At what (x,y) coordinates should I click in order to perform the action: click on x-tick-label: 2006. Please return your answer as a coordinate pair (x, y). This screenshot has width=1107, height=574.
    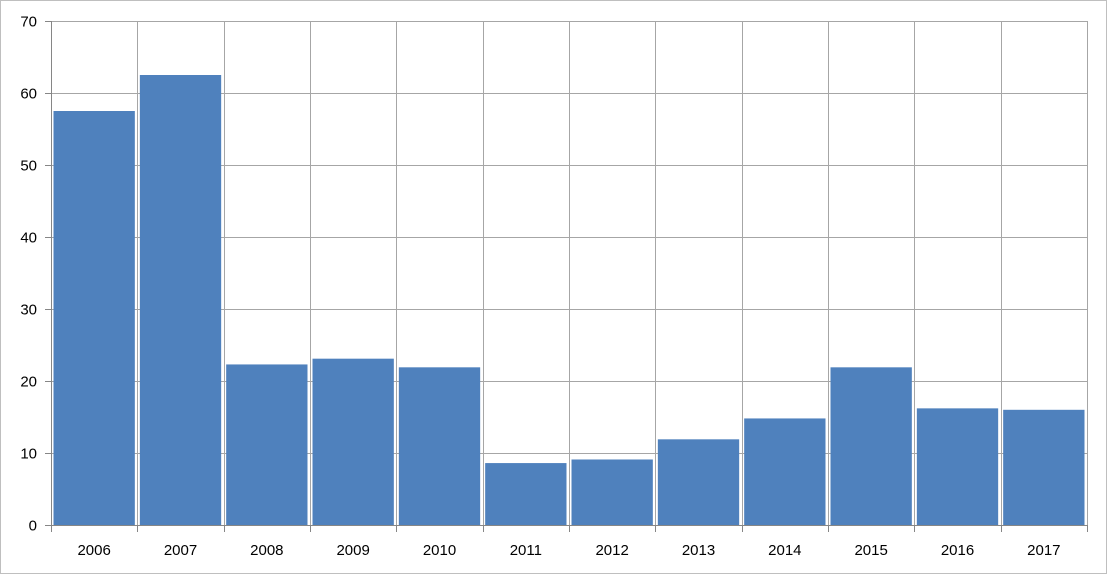
    Looking at the image, I should click on (93, 550).